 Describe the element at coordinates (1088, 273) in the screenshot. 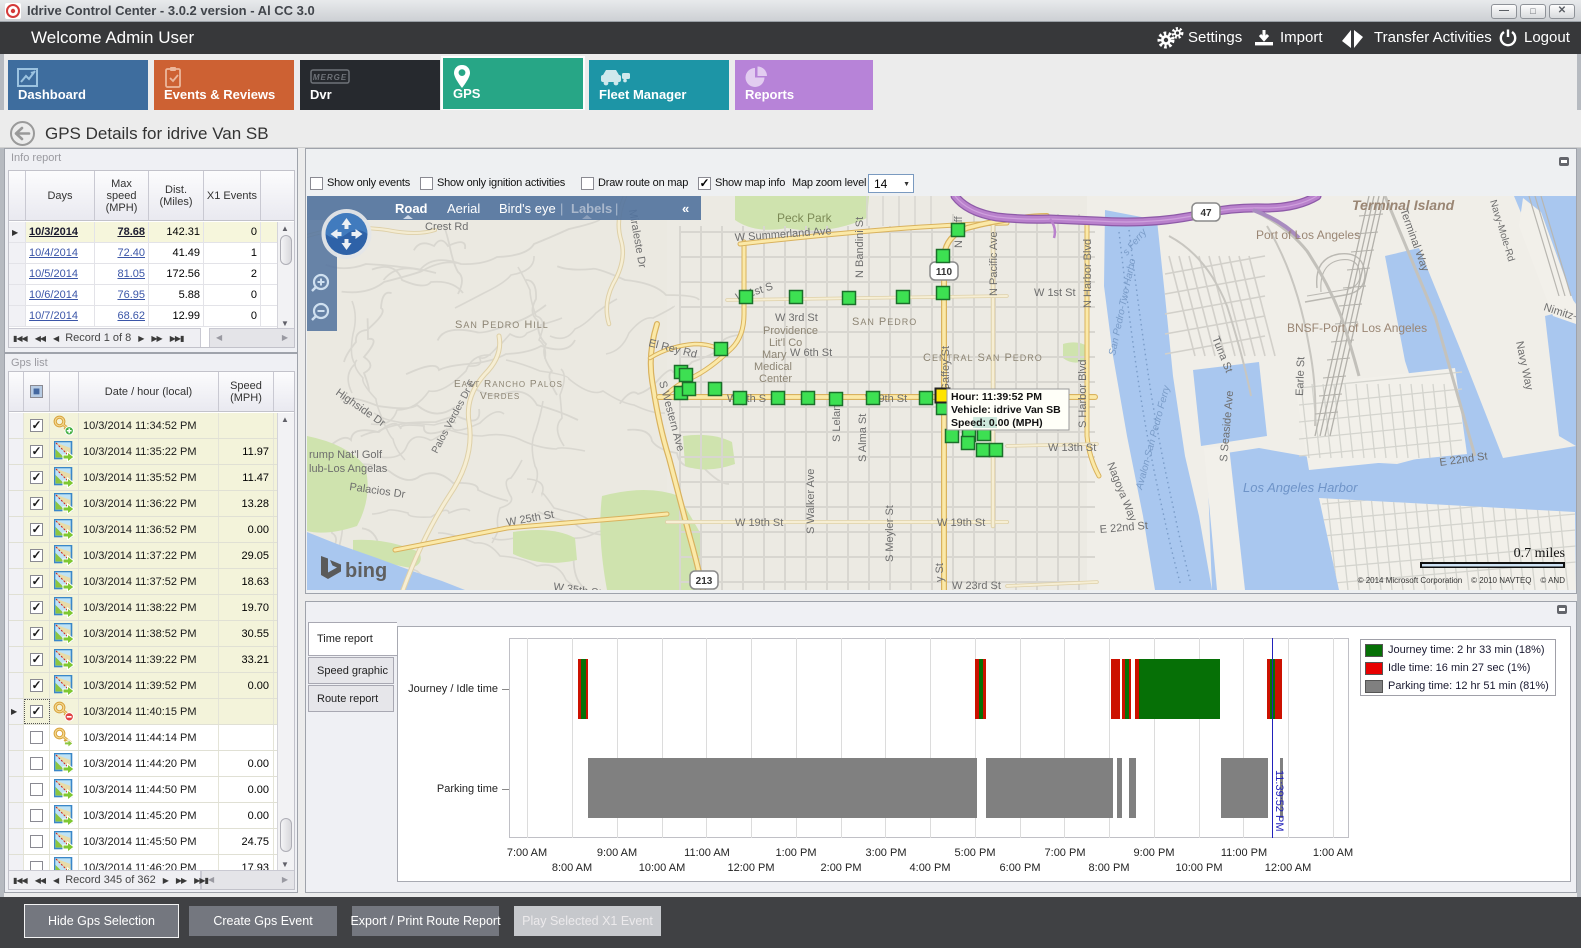

I see `svg-text: N Harbor Blvd` at that location.